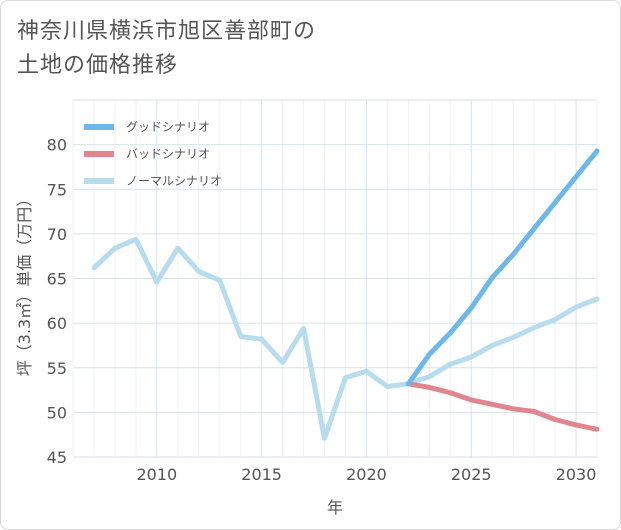 Image resolution: width=621 pixels, height=530 pixels. Describe the element at coordinates (166, 49) in the screenshot. I see `chart-title: 神奈川県横浜市旭区善部町の 土地の価格推移` at that location.